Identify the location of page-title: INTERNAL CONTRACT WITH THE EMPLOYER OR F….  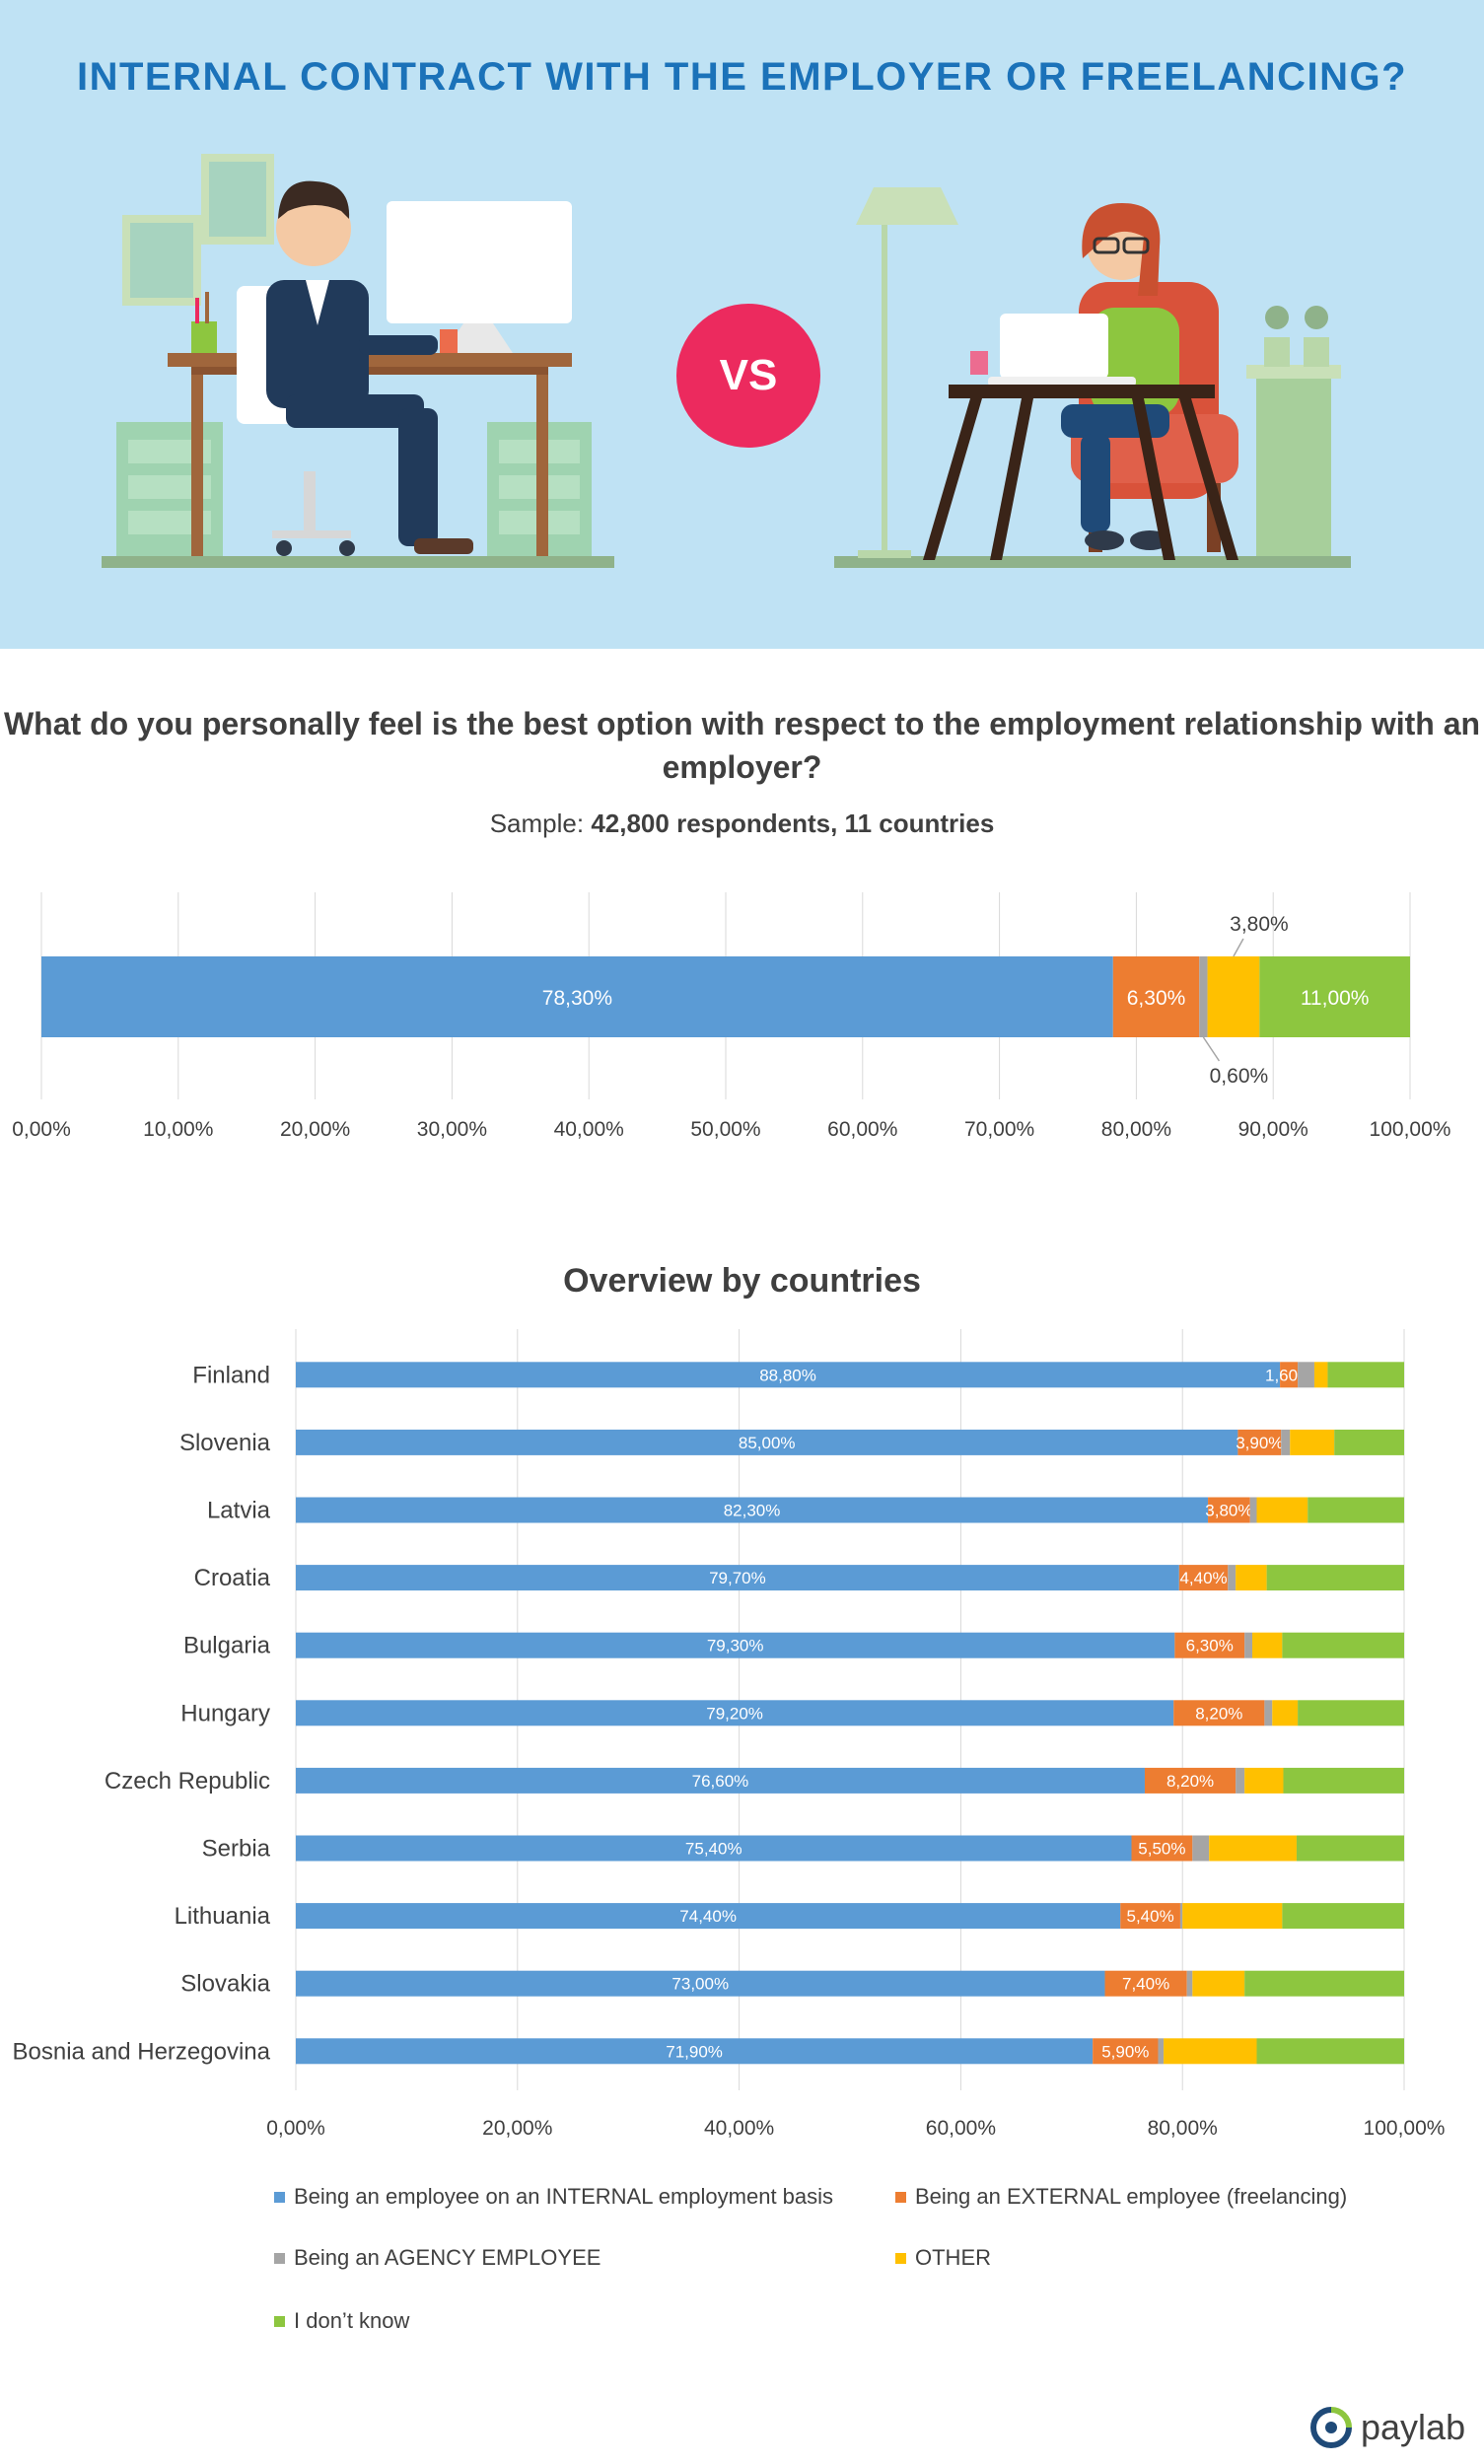
(742, 77).